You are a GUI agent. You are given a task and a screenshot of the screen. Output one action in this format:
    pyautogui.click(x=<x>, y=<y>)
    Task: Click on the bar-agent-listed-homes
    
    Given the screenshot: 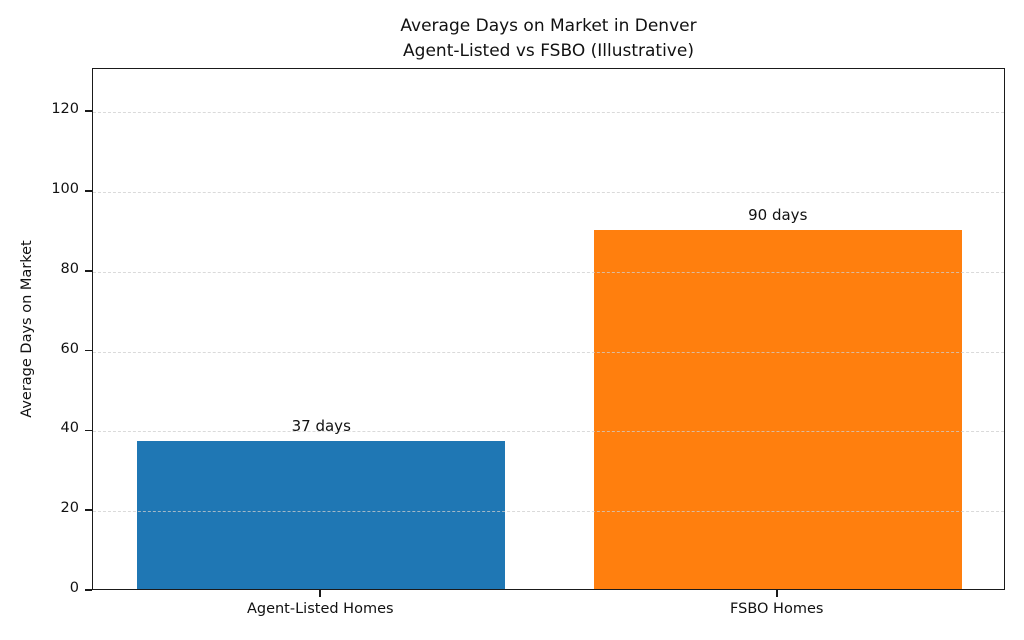 What is the action you would take?
    pyautogui.click(x=321, y=515)
    